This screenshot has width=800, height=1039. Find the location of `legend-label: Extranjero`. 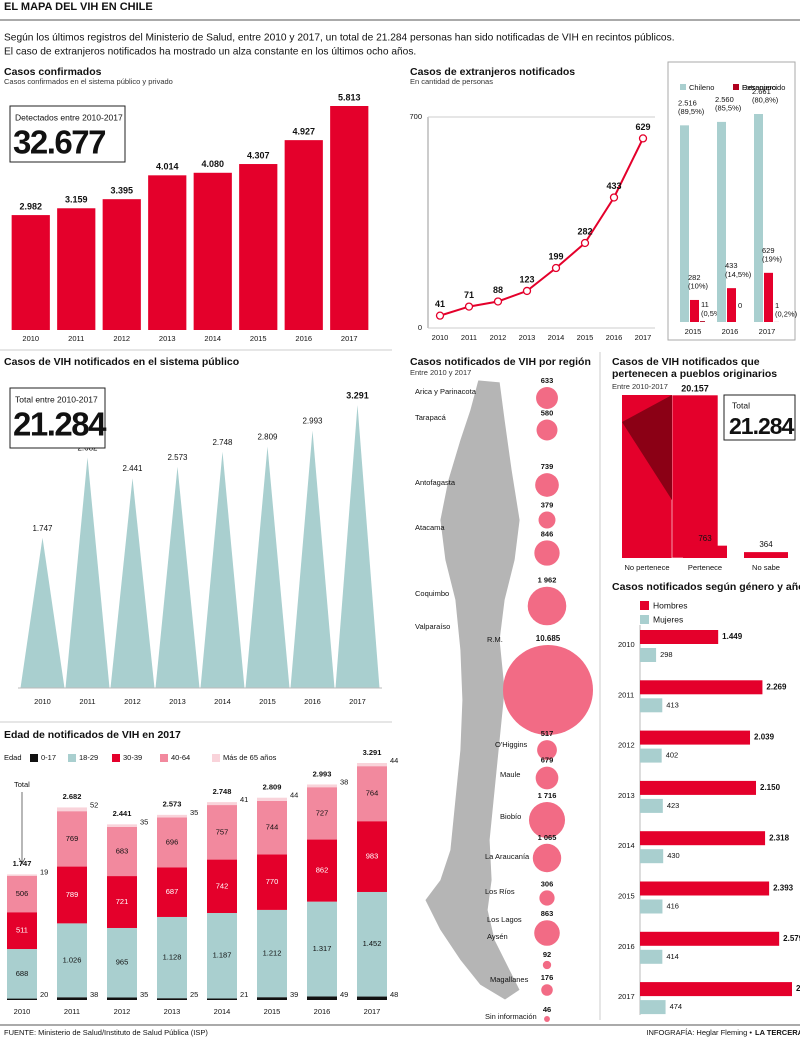

legend-label: Extranjero is located at coordinates (759, 87).